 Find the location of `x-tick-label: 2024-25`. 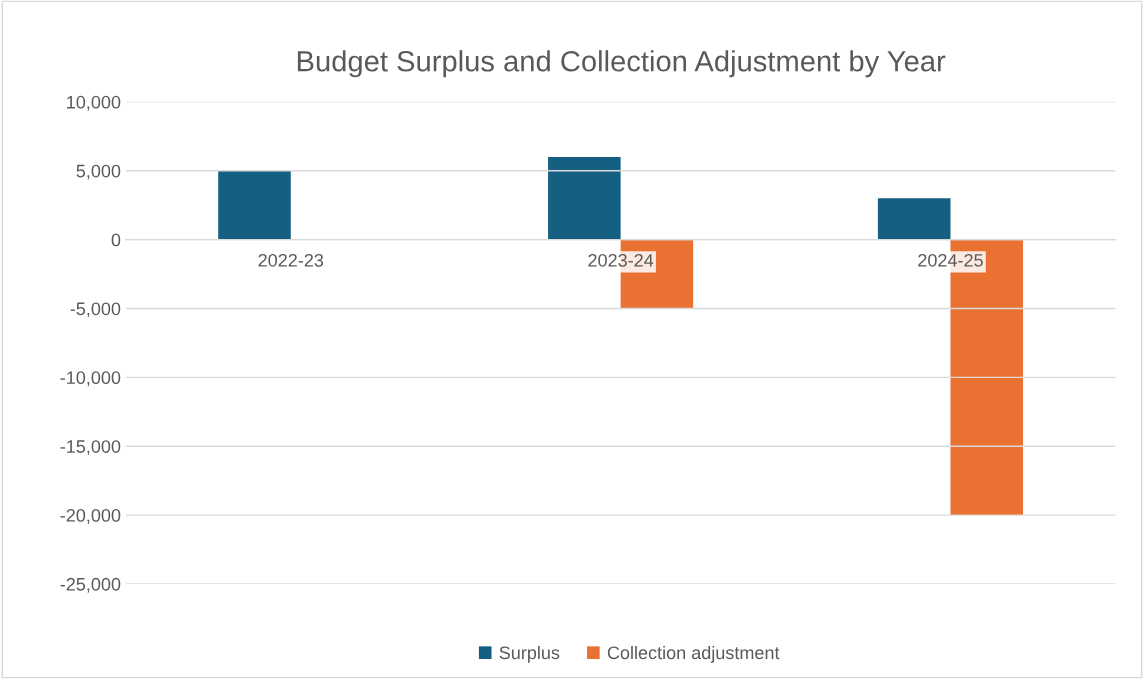

x-tick-label: 2024-25 is located at coordinates (950, 260).